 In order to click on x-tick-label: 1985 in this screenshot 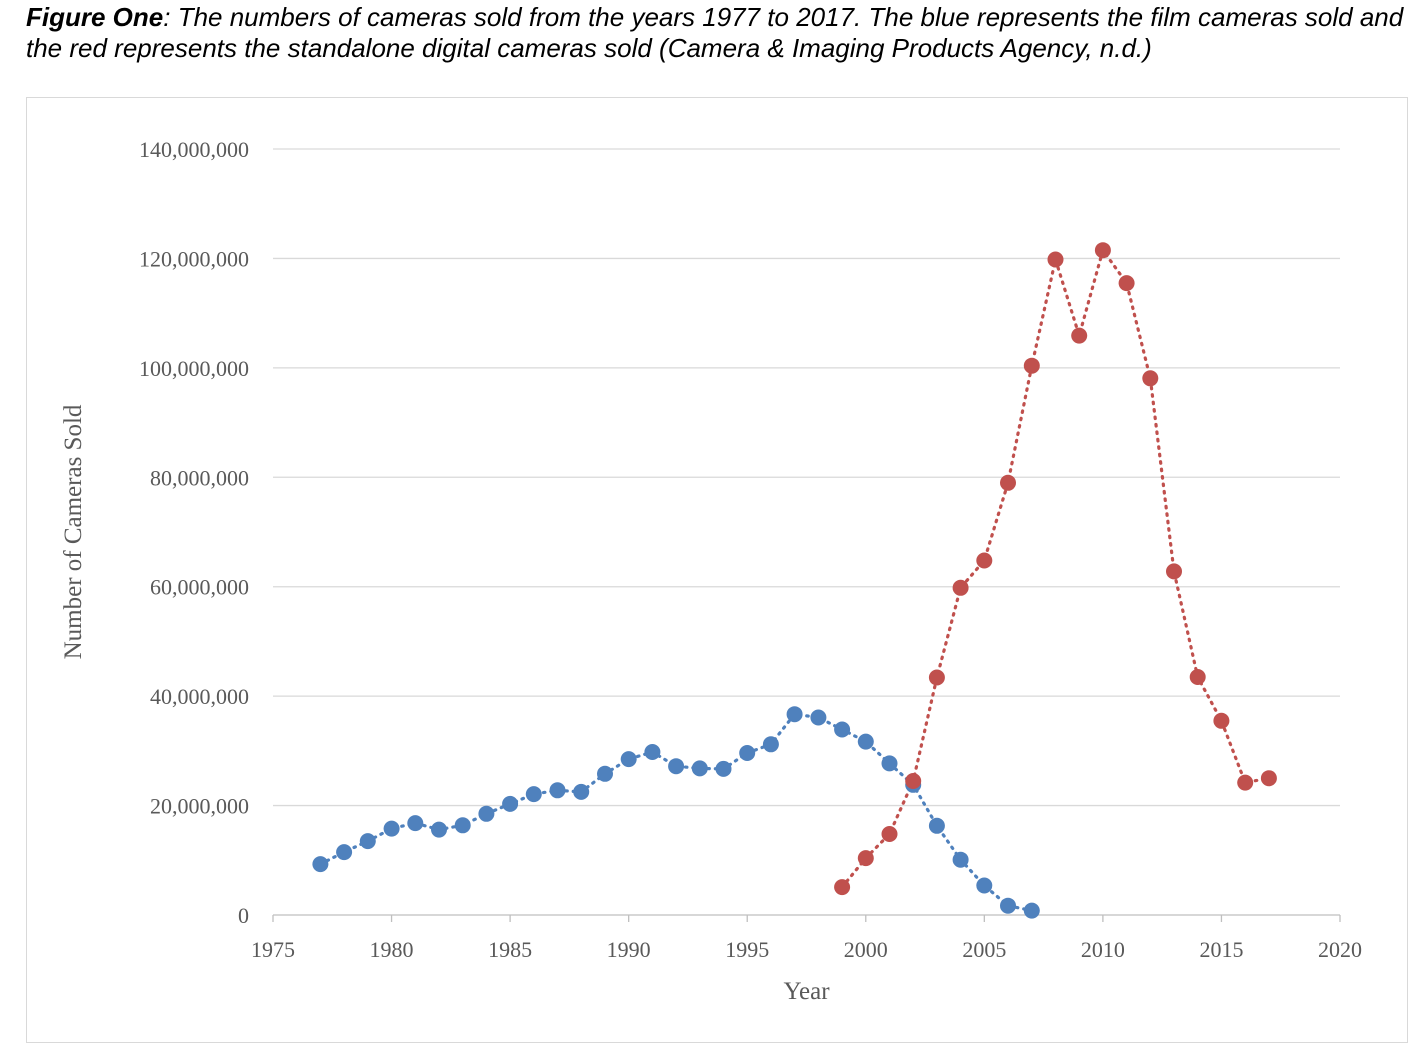, I will do `click(510, 949)`.